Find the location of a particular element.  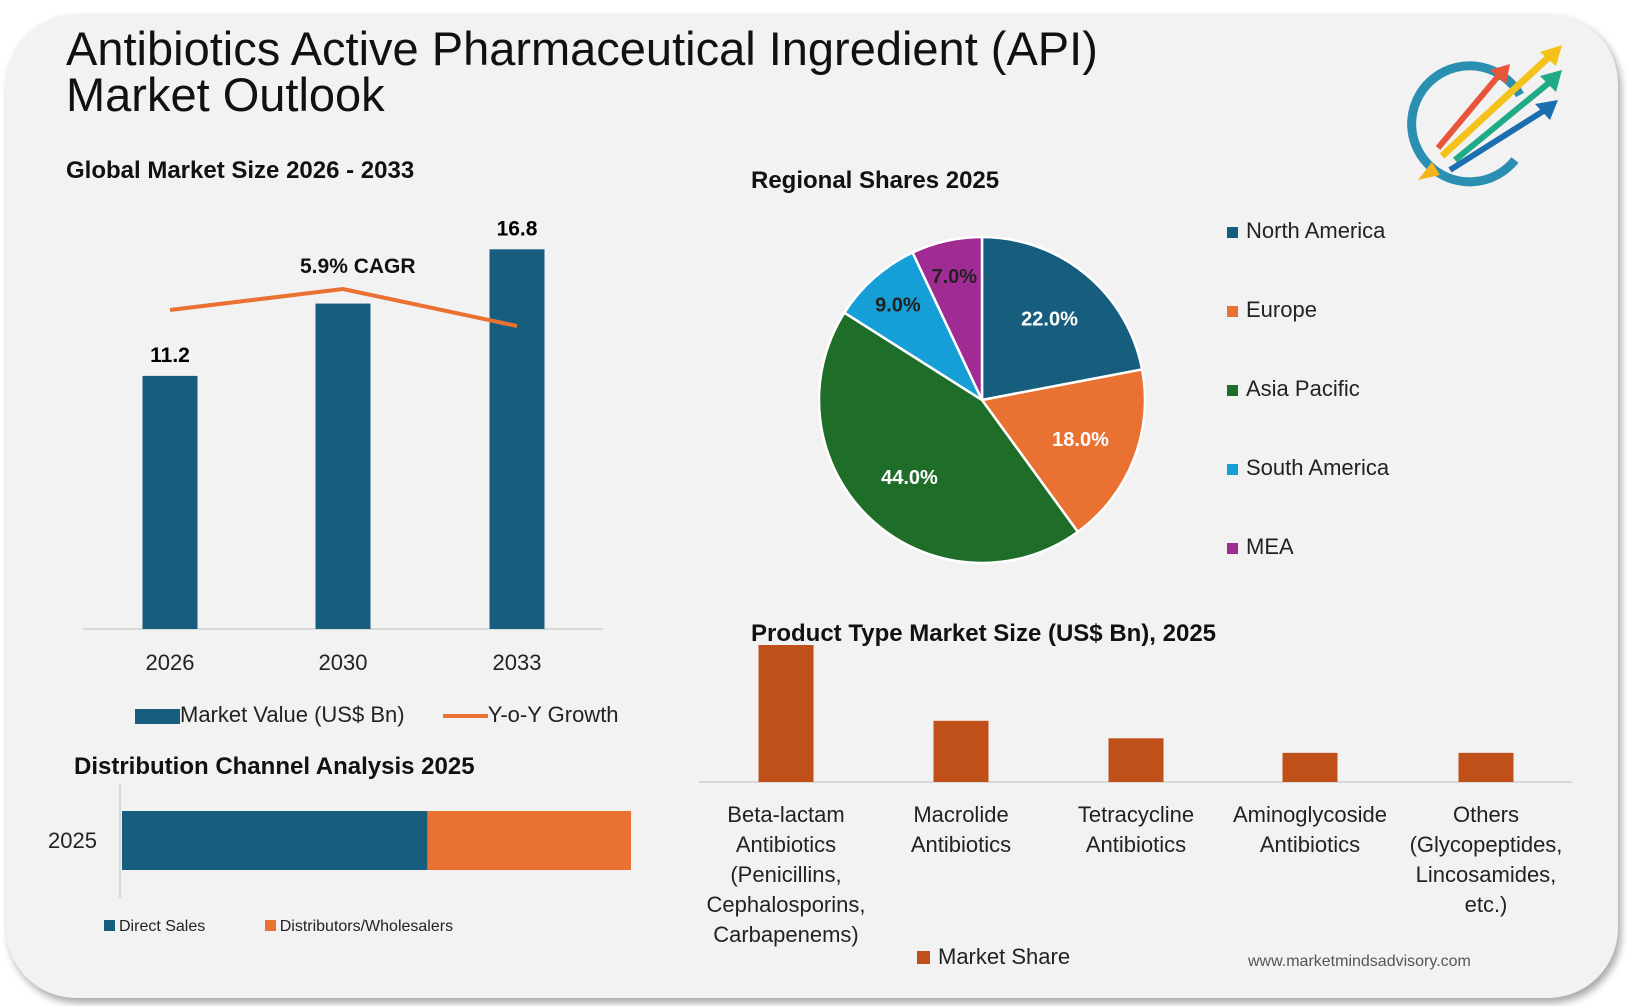

x-tick-2030: 2030 is located at coordinates (343, 662).